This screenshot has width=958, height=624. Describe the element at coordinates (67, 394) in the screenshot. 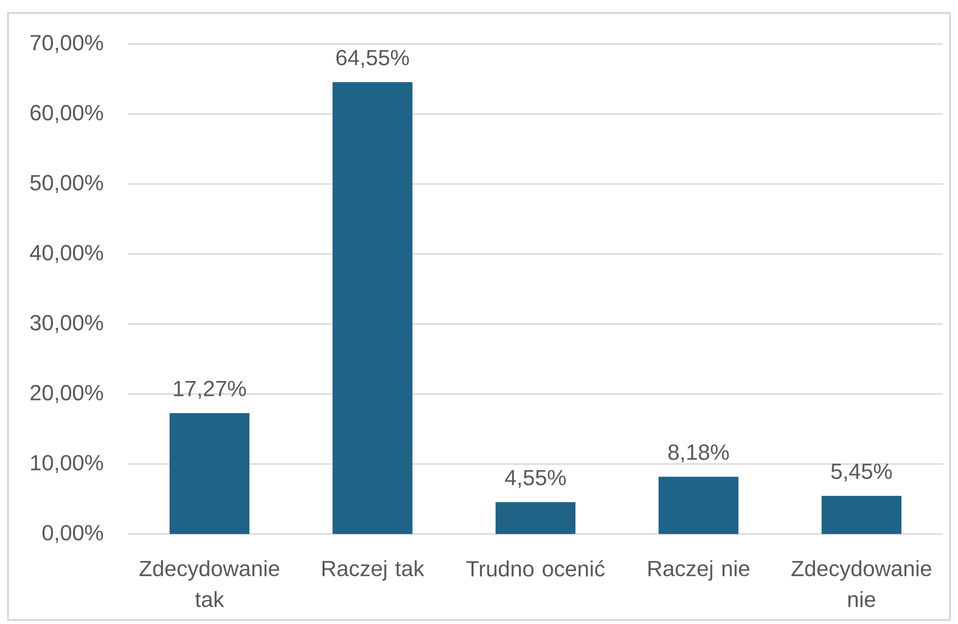

I see `y-tick-label: 20,00%` at that location.